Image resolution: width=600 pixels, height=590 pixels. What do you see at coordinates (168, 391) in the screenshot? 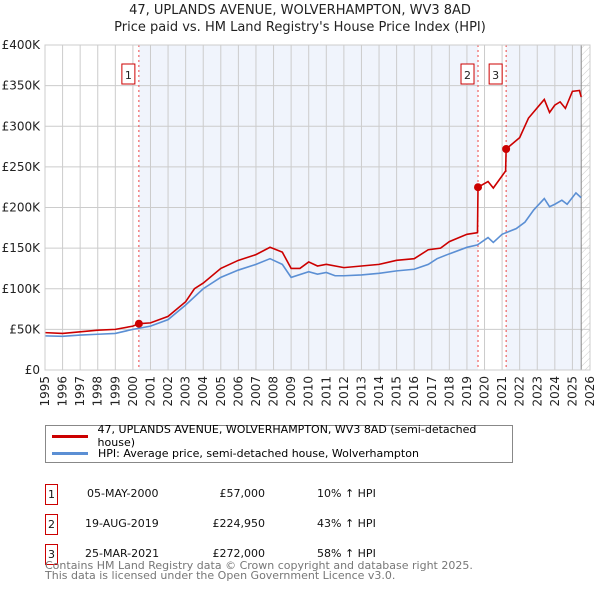
I see `x-tick-label: 2002` at bounding box center [168, 391].